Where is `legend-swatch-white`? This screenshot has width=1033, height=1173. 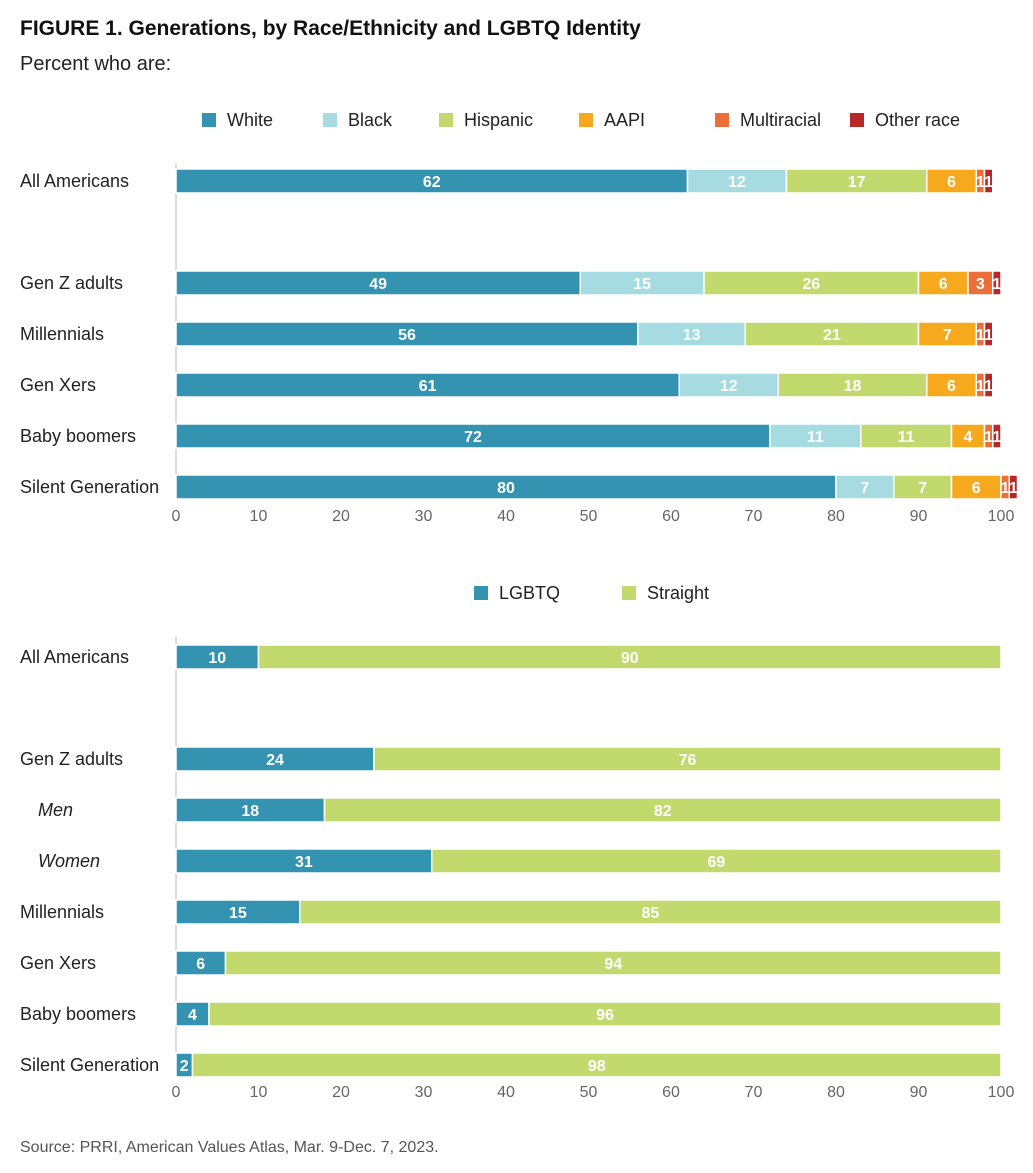 legend-swatch-white is located at coordinates (209, 120).